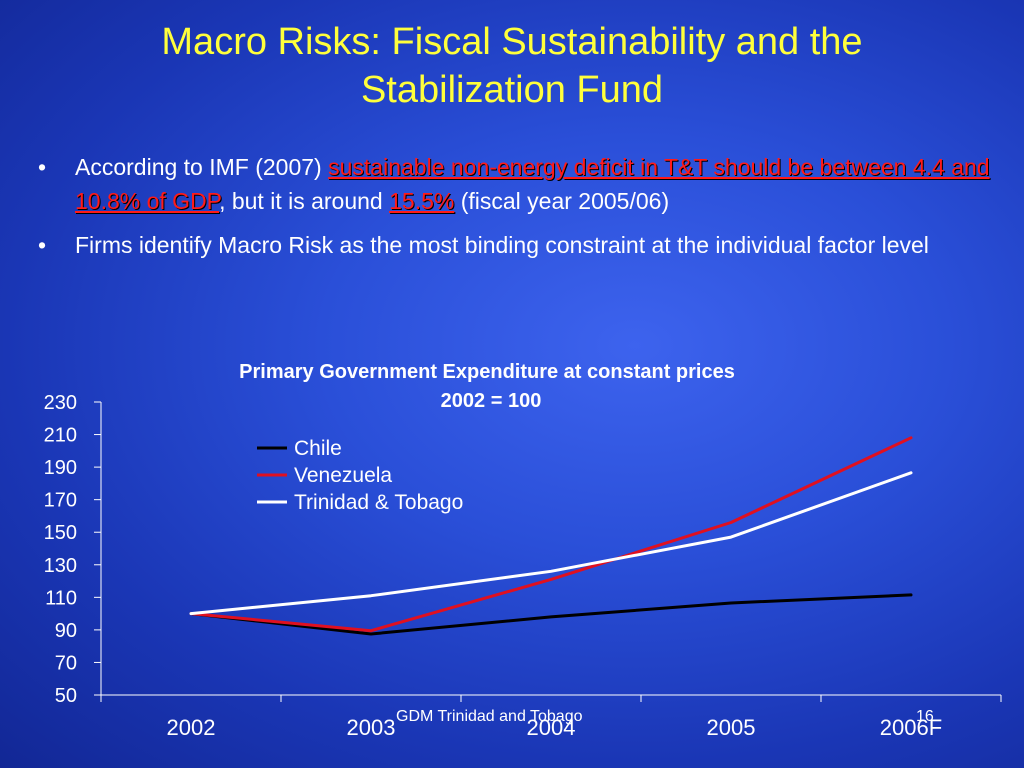 This screenshot has width=1024, height=768. What do you see at coordinates (66, 696) in the screenshot?
I see `y-tick-label: 50` at bounding box center [66, 696].